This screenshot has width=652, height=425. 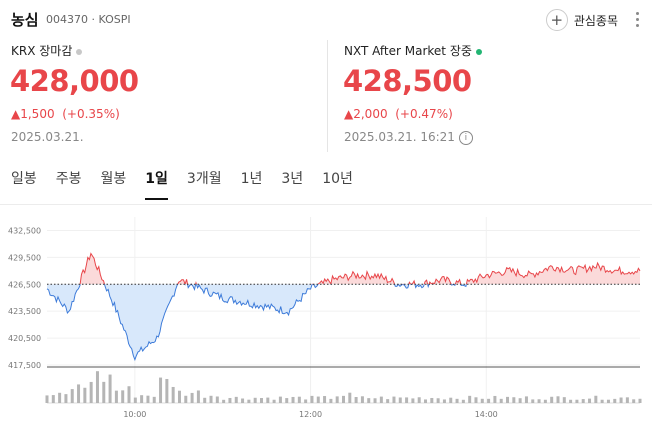 I want to click on period-tabs: 일봉 주봉 월봉 1일 3개월 1년 3년 10년, so click(x=191, y=184).